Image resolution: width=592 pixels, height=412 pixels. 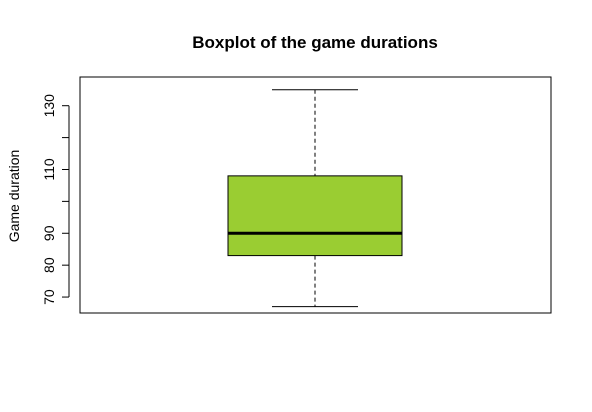 I want to click on y-tick-label: 110, so click(x=49, y=169).